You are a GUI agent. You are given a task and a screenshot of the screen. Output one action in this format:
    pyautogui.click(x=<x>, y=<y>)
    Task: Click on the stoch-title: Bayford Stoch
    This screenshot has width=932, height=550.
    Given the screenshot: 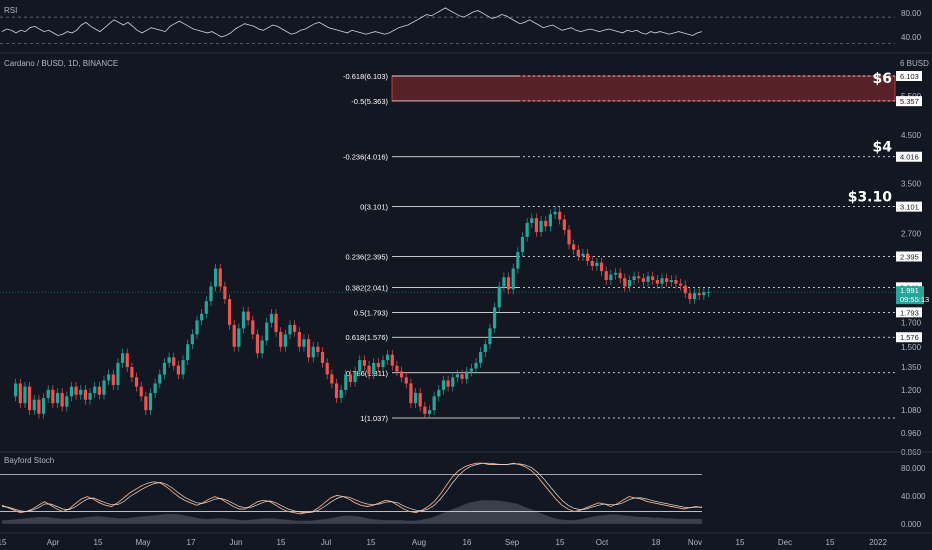 What is the action you would take?
    pyautogui.click(x=29, y=460)
    